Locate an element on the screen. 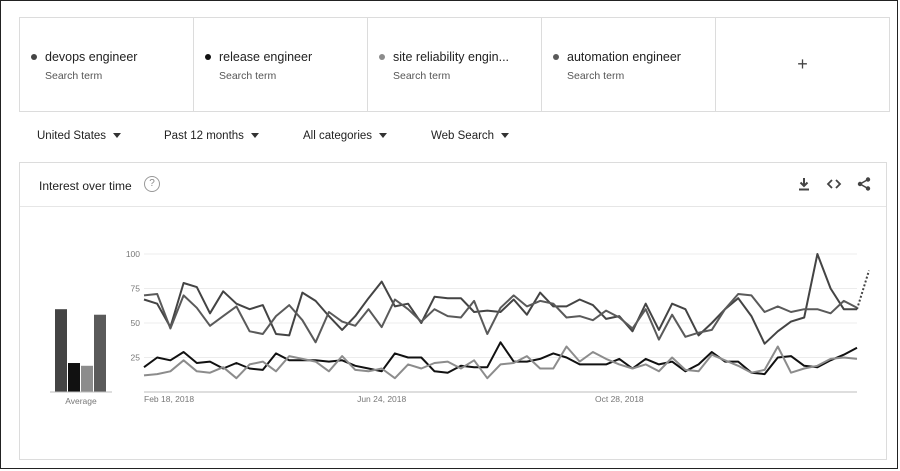 Image resolution: width=900 pixels, height=471 pixels. plus-icon: + is located at coordinates (802, 64).